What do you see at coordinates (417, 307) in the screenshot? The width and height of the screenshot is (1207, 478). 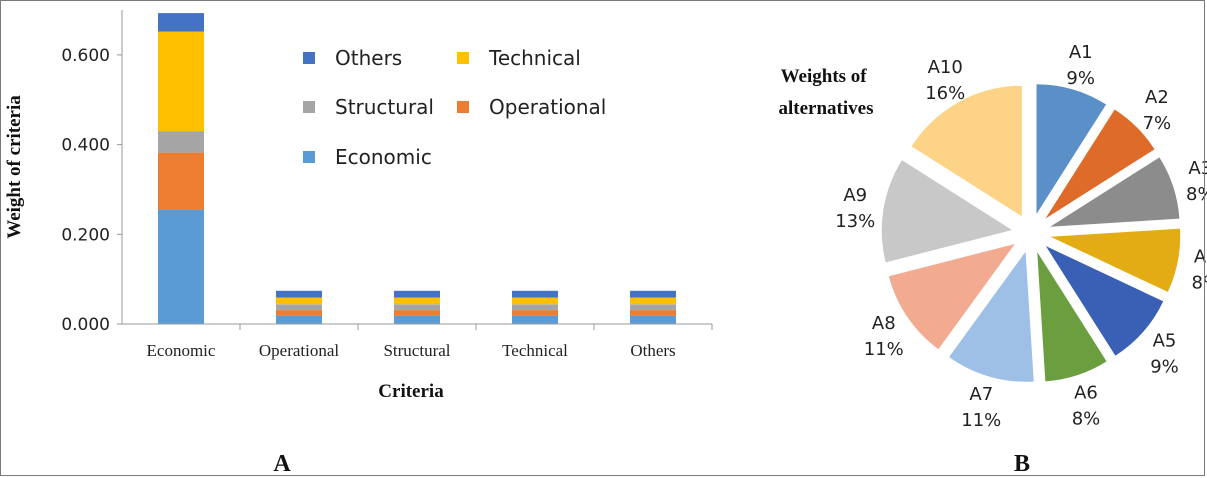 I see `bar-segment-structural-structural` at bounding box center [417, 307].